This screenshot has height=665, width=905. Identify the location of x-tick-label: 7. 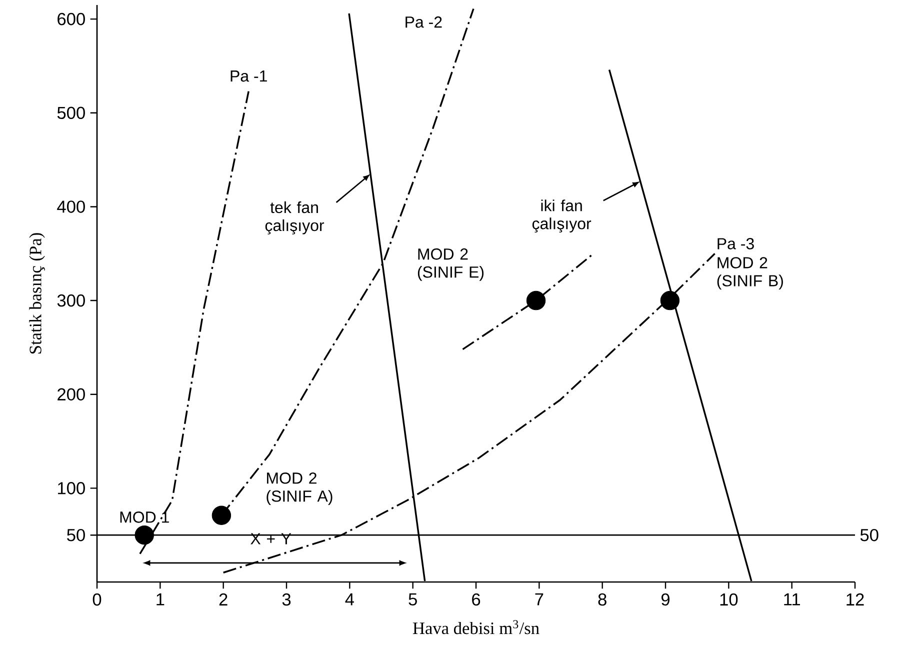
(539, 599).